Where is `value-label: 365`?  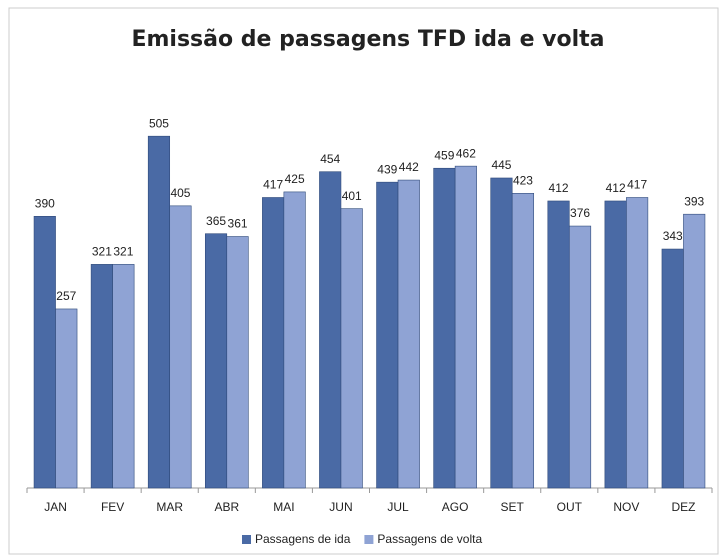 value-label: 365 is located at coordinates (216, 221).